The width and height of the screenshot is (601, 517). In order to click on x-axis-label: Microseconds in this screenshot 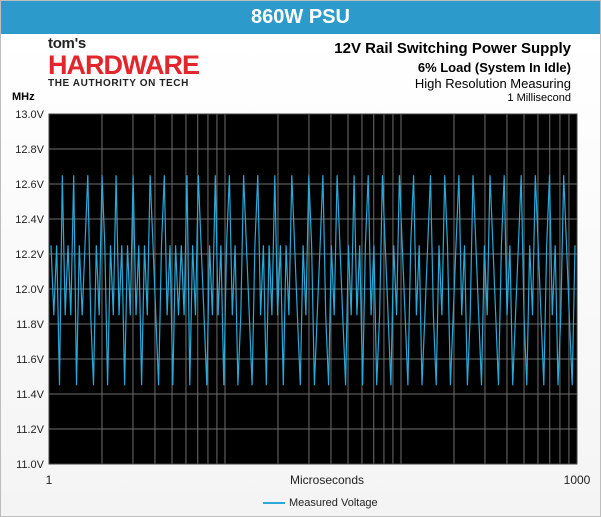, I will do `click(327, 480)`.